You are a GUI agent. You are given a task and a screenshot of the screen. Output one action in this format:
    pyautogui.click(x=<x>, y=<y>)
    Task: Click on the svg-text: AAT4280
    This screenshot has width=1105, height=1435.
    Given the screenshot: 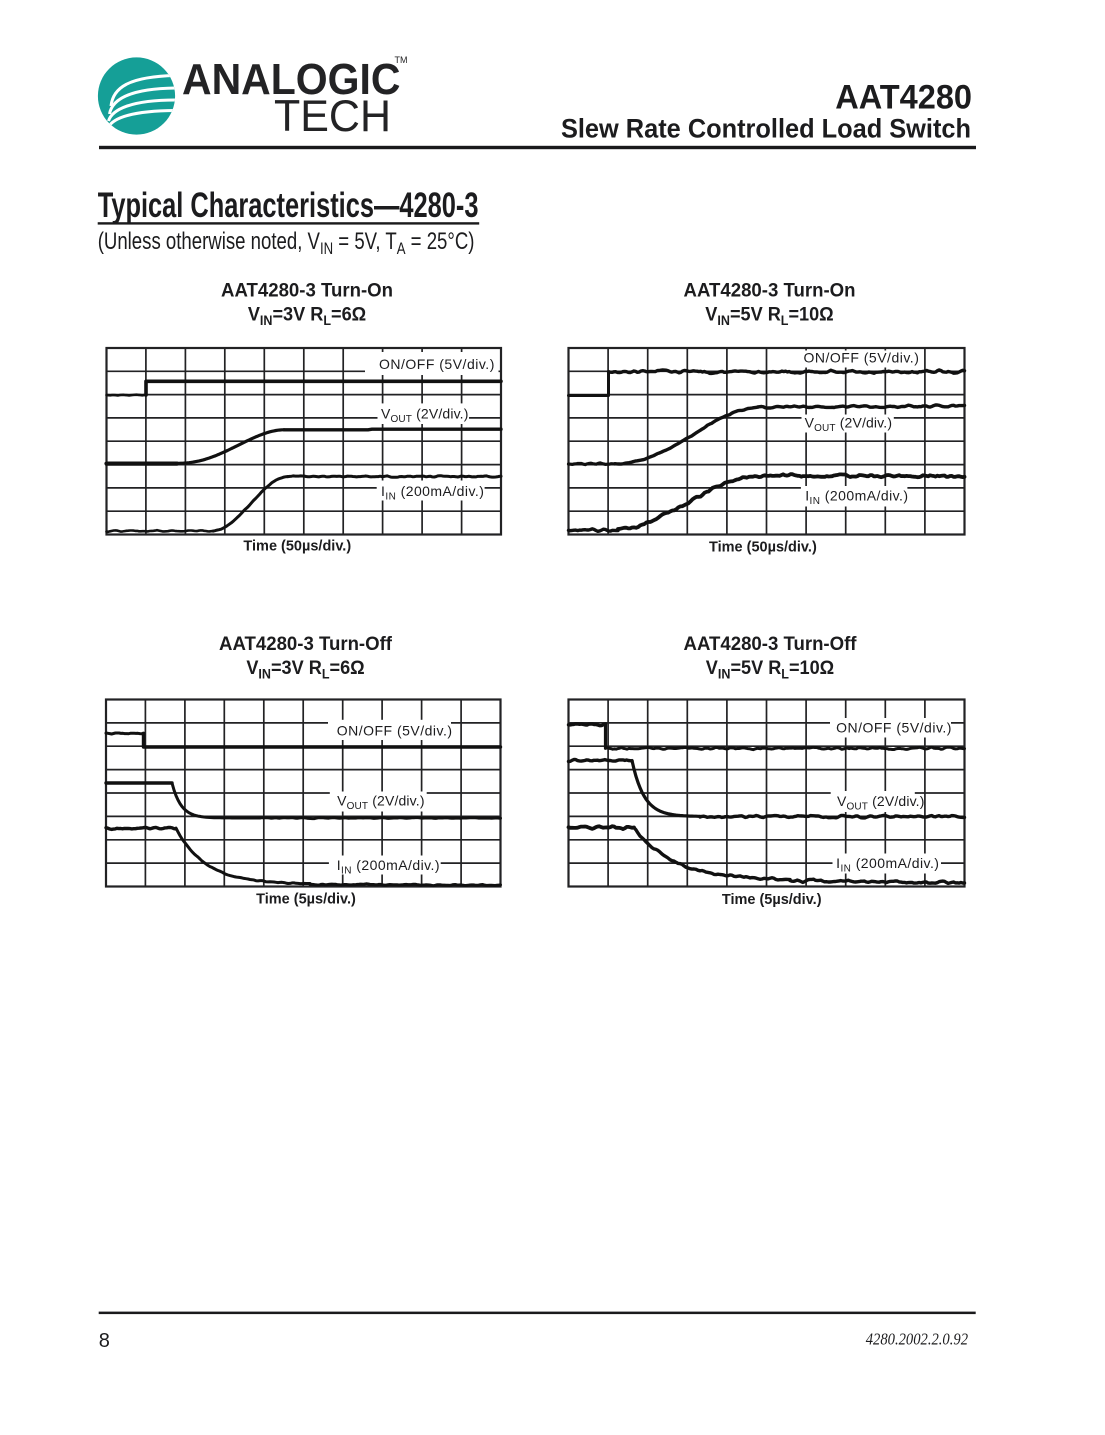 What is the action you would take?
    pyautogui.click(x=903, y=98)
    